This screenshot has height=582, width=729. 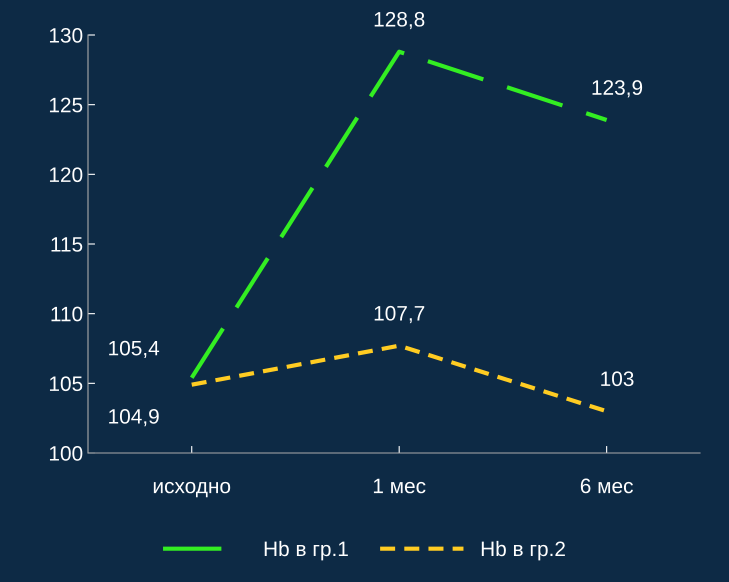 I want to click on legend-label: Hb в гр.1, so click(x=306, y=550).